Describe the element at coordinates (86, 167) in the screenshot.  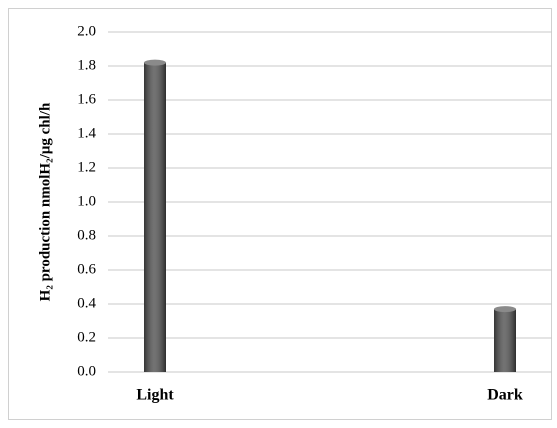
I see `y-tick-label: 1.2` at that location.